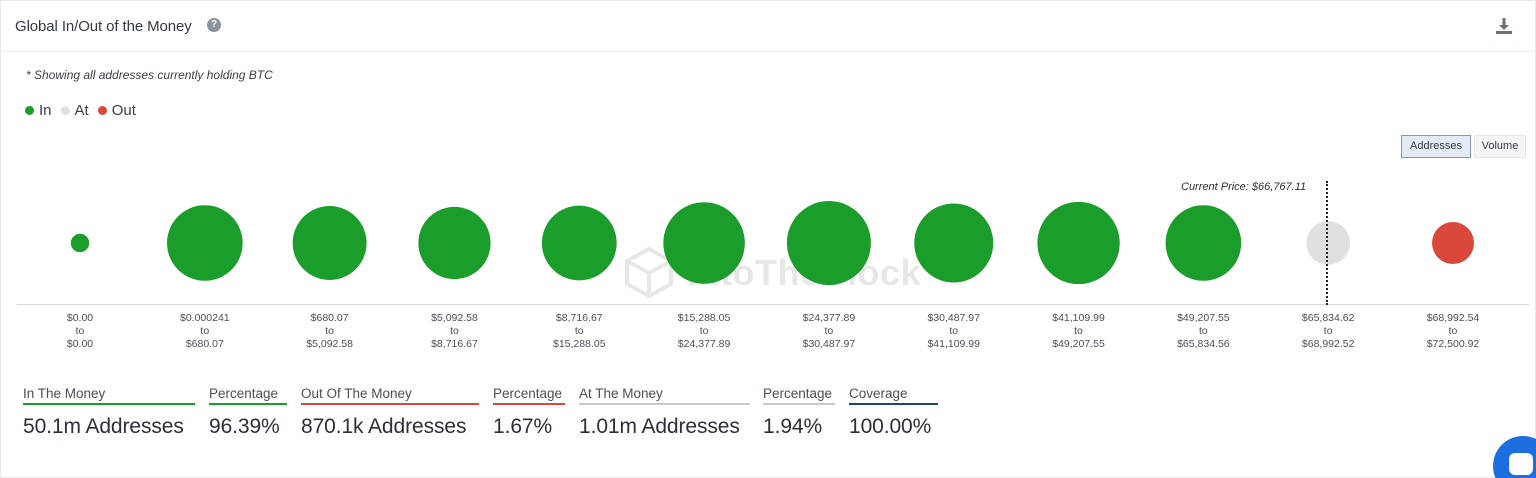 This screenshot has width=1536, height=478. What do you see at coordinates (1521, 464) in the screenshot?
I see `chat-bubble-icon` at bounding box center [1521, 464].